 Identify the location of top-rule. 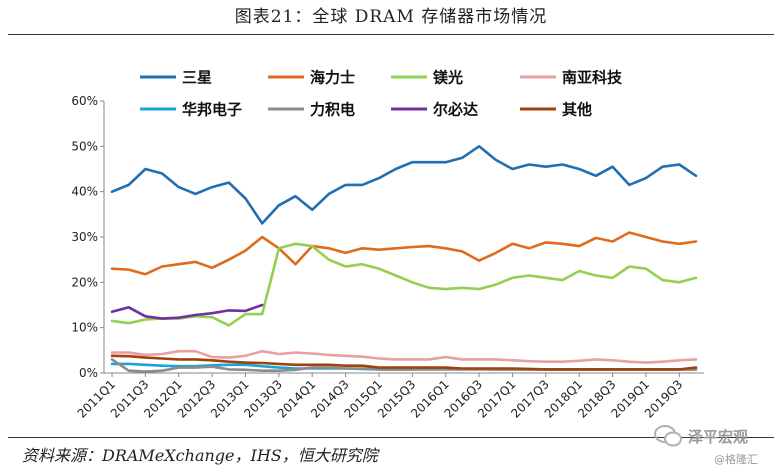
(391, 34).